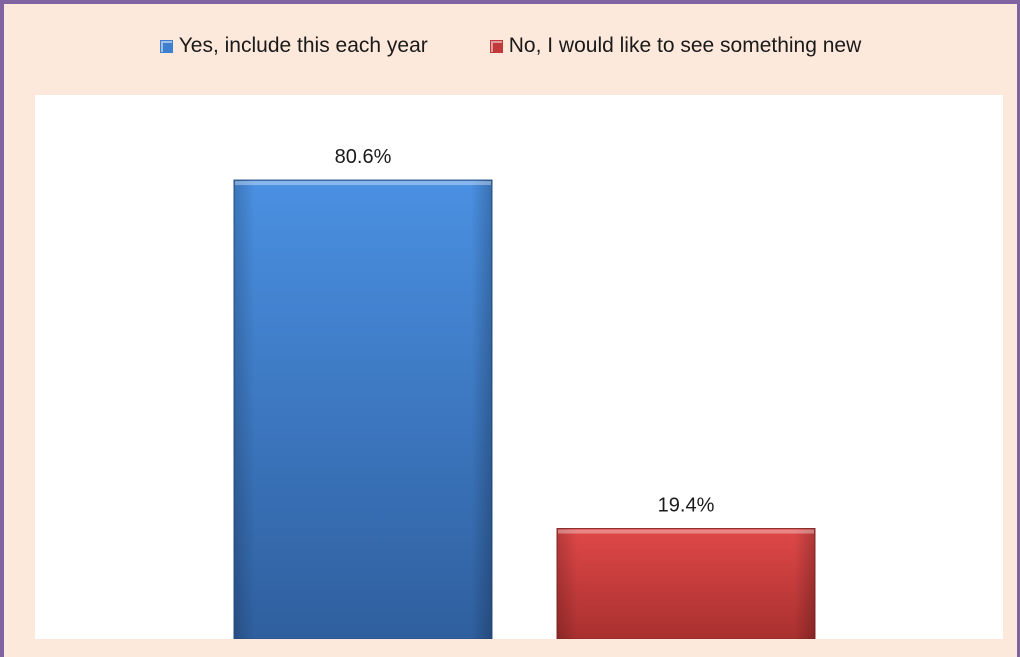 This screenshot has width=1020, height=657. What do you see at coordinates (166, 46) in the screenshot?
I see `legend-swatch-yes` at bounding box center [166, 46].